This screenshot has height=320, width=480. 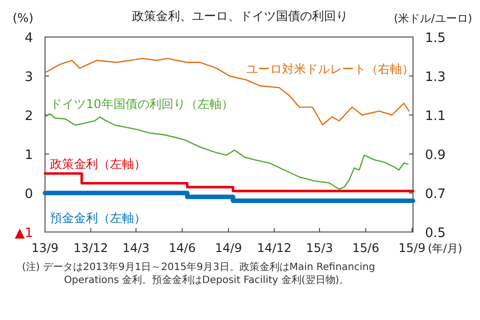 What do you see at coordinates (28, 194) in the screenshot?
I see `y-tick-label: 0` at bounding box center [28, 194].